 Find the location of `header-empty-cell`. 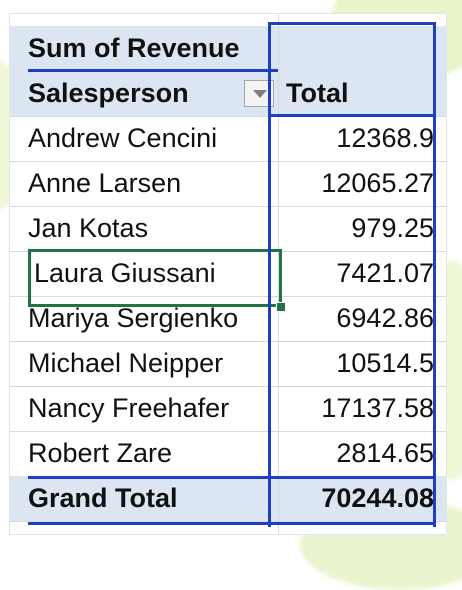

header-empty-cell is located at coordinates (358, 48).